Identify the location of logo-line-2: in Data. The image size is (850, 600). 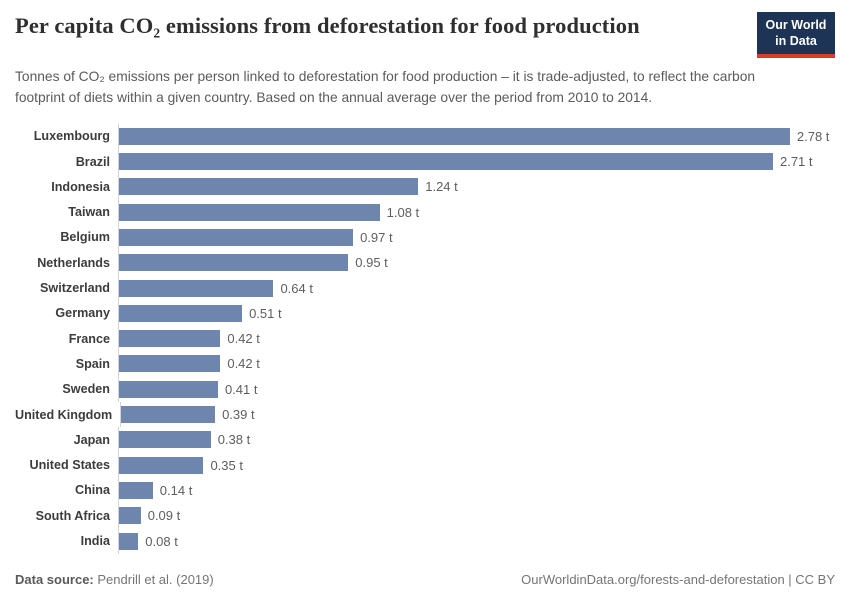
(796, 40).